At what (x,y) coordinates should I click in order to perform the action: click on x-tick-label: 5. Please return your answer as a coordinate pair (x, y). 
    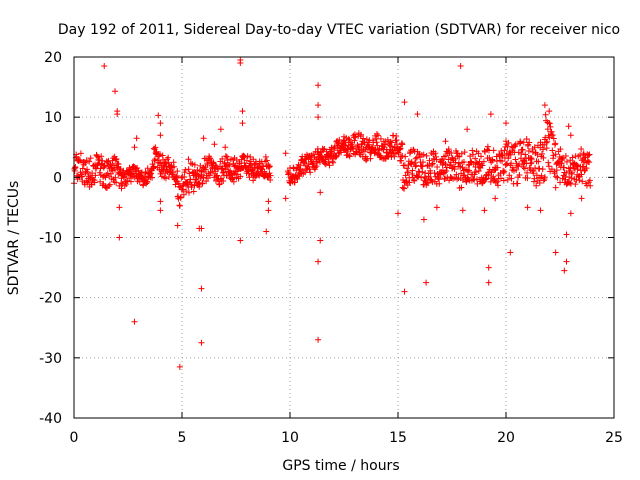
    Looking at the image, I should click on (182, 438).